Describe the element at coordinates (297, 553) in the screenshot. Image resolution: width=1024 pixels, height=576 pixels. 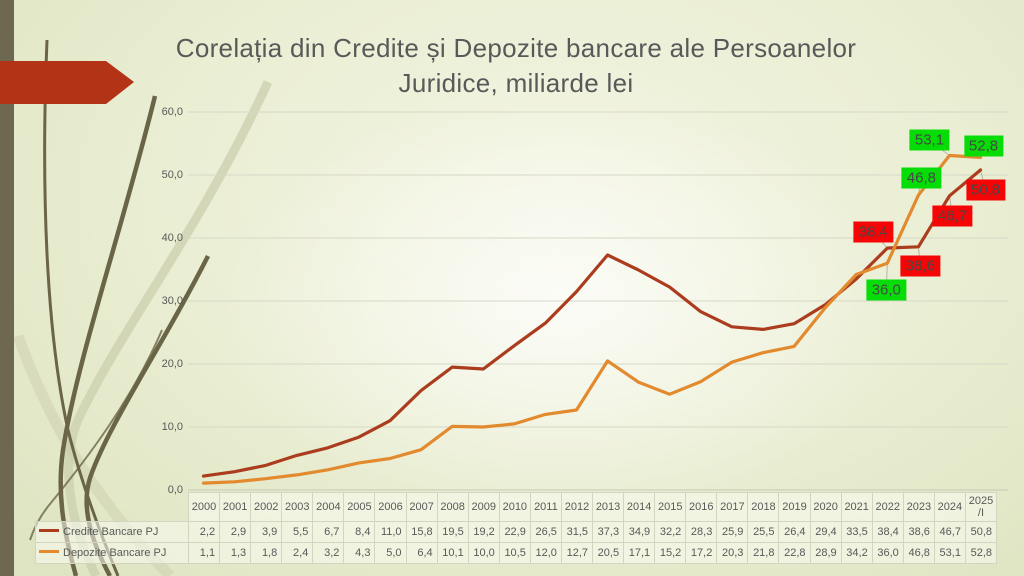
I see `value-cell: 2,4` at that location.